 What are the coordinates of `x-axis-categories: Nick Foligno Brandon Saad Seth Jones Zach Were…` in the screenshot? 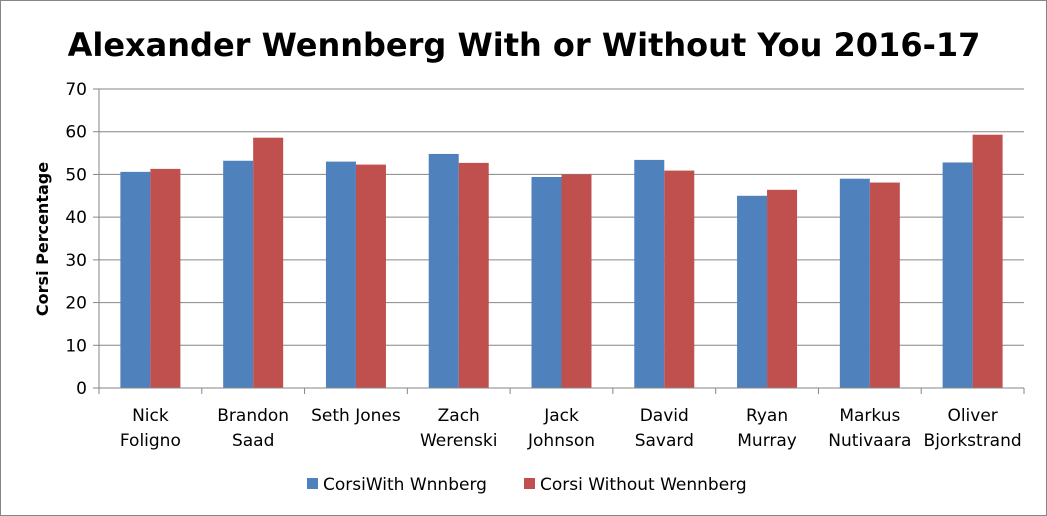 It's located at (571, 428).